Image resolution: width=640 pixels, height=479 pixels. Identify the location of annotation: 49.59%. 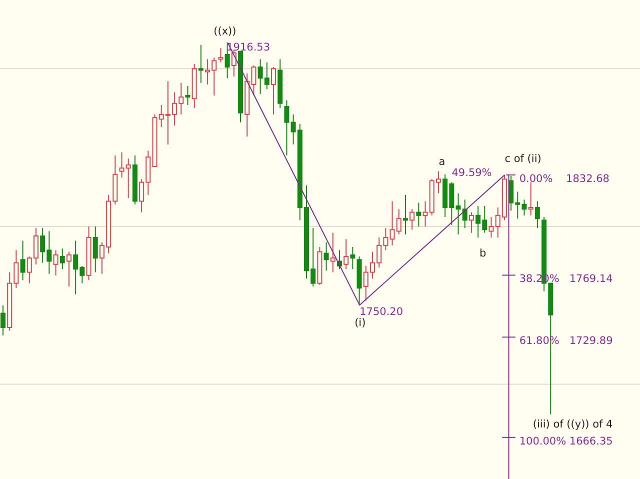
(472, 173).